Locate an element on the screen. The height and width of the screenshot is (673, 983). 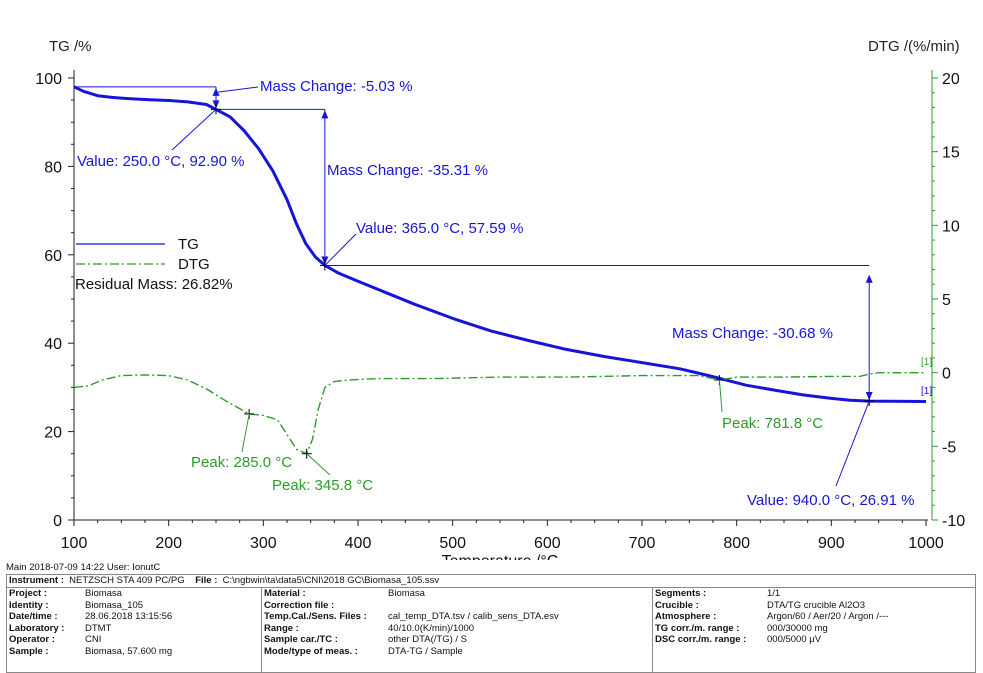
info-key: Project : is located at coordinates (28, 593).